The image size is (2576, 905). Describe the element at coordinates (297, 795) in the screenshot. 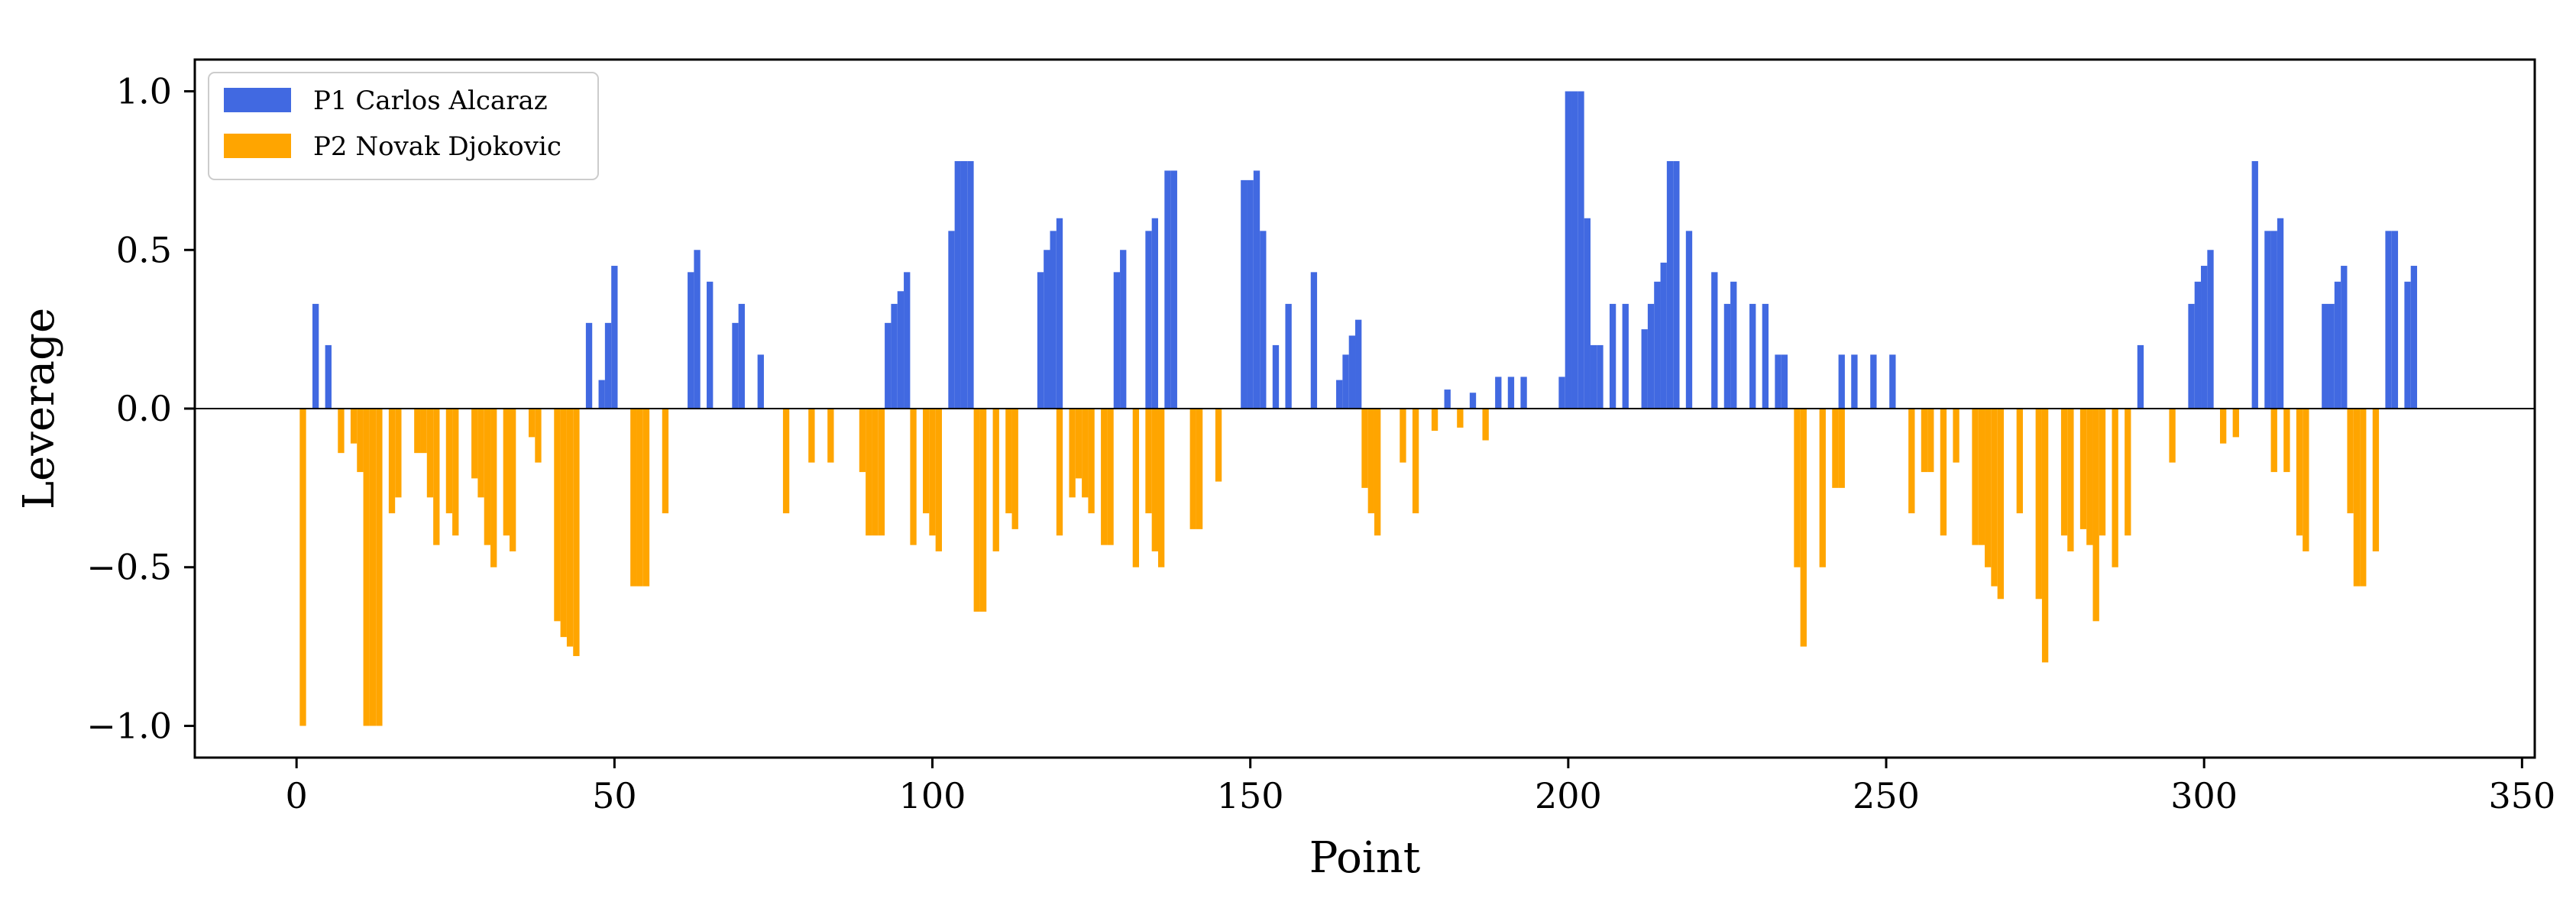

I see `x-tick-label-0: 0` at that location.